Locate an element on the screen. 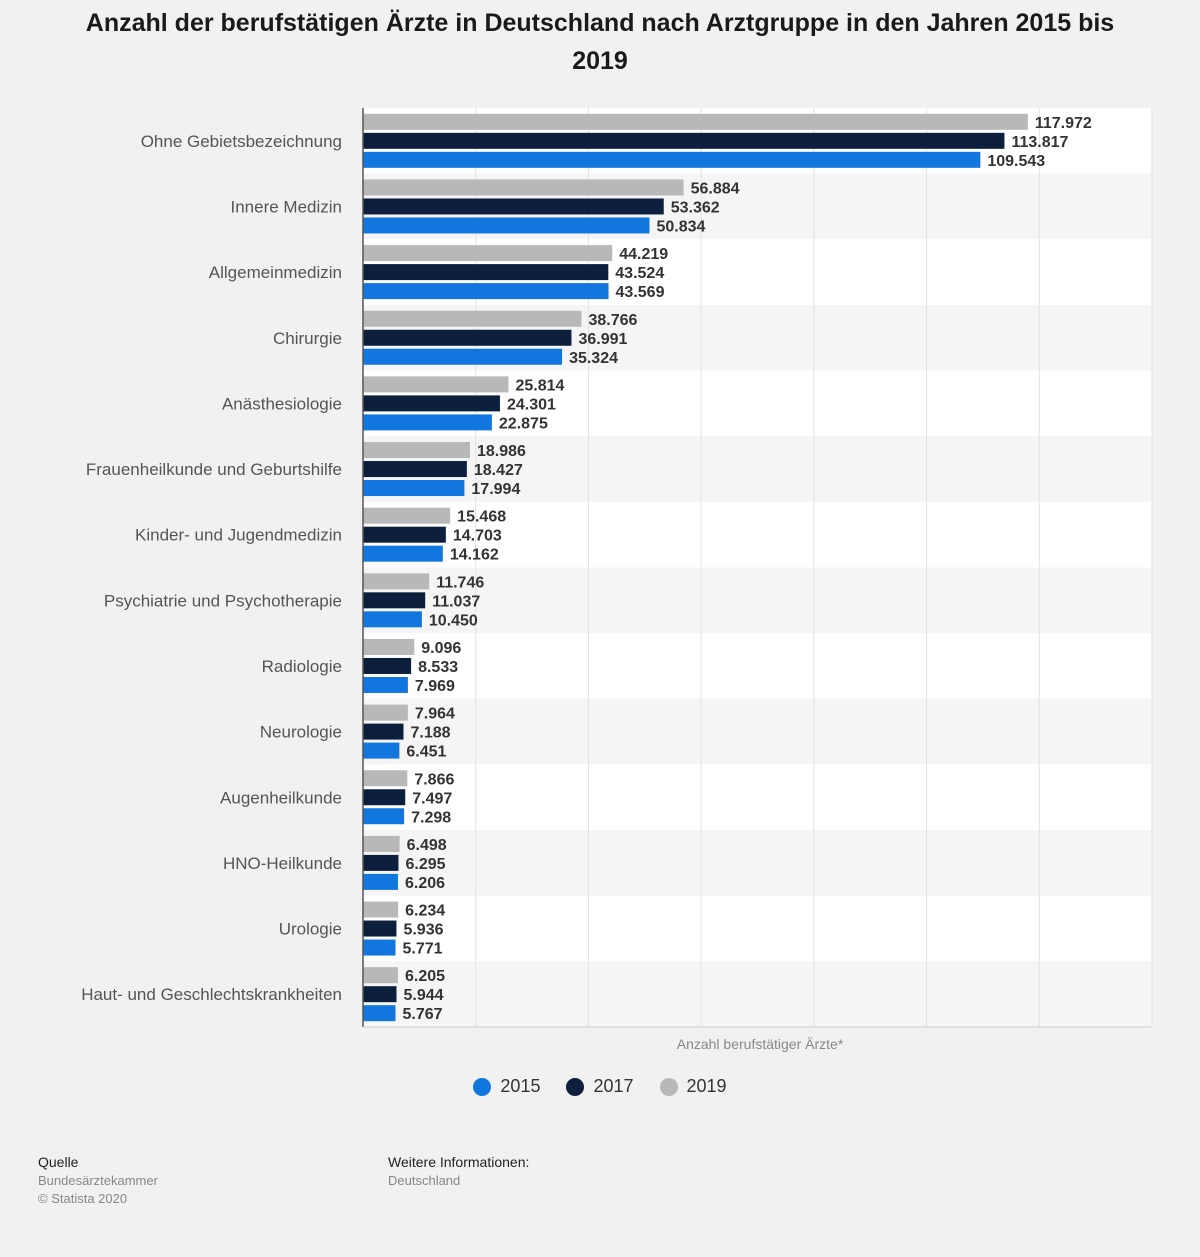 The height and width of the screenshot is (1257, 1200). source-name: Bundesärztekammer is located at coordinates (98, 1180).